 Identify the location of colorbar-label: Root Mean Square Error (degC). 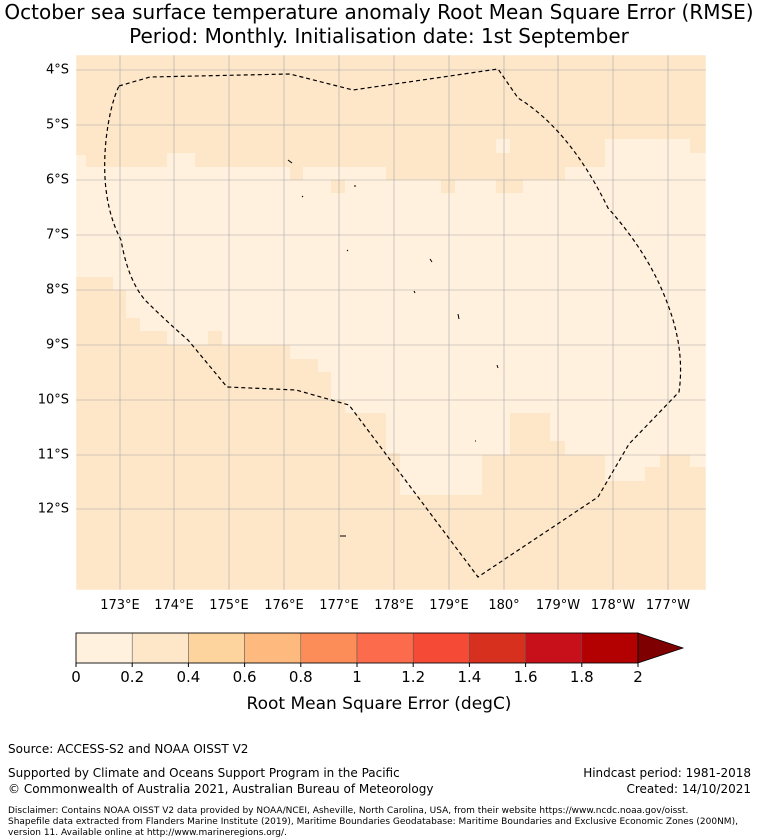
(379, 704).